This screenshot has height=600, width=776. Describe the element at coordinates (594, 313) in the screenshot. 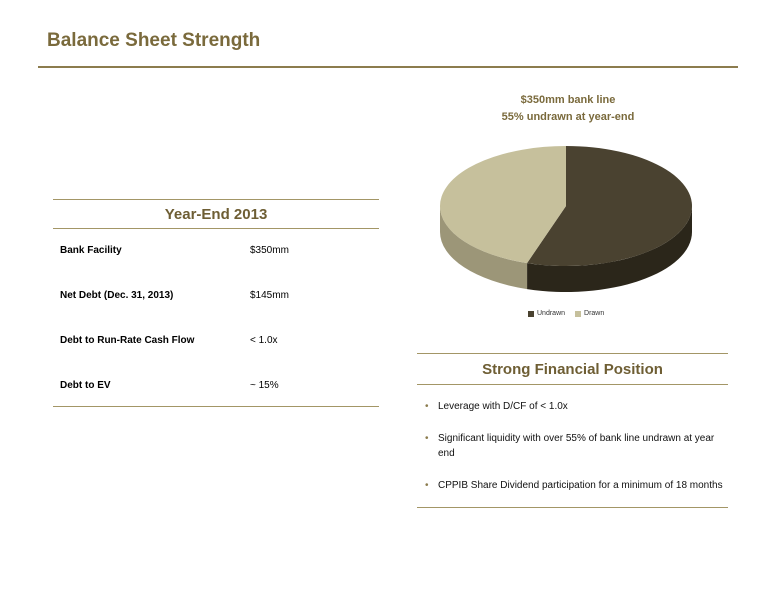

I see `legend-label: Drawn` at that location.